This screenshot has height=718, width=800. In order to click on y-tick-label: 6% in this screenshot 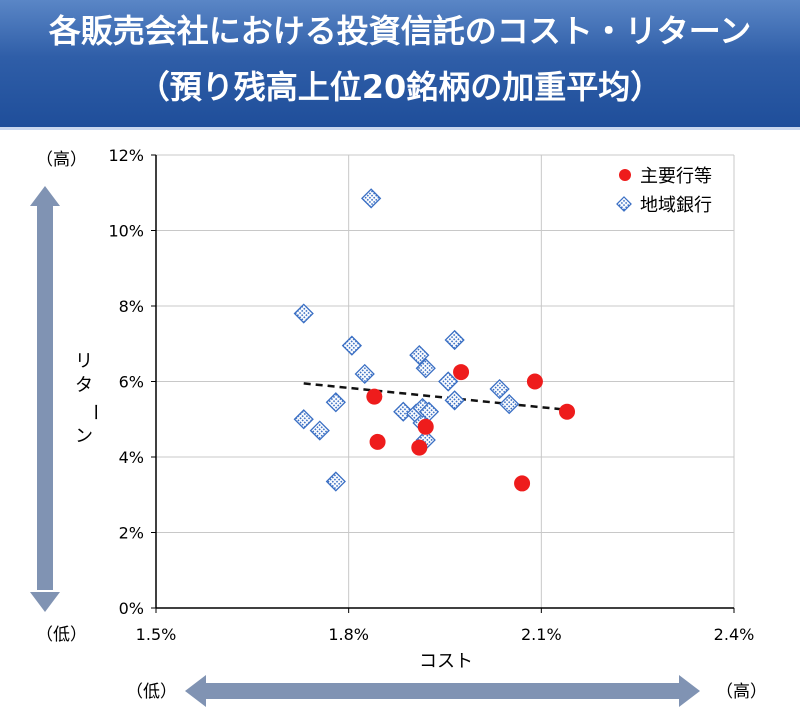, I will do `click(131, 382)`.